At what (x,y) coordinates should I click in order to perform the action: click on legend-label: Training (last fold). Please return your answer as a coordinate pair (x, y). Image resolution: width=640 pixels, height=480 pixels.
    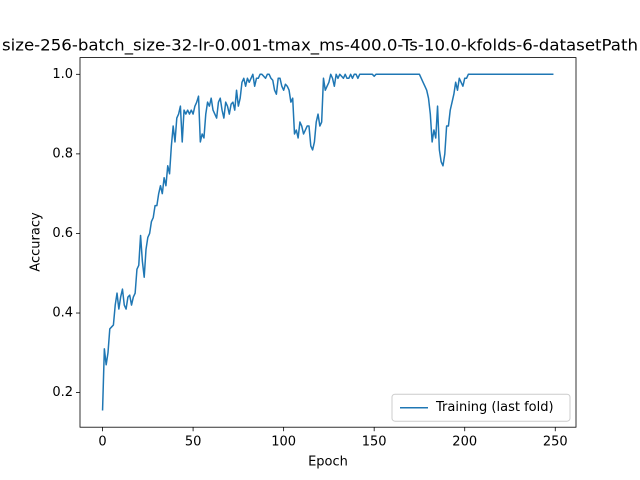
    Looking at the image, I should click on (494, 407).